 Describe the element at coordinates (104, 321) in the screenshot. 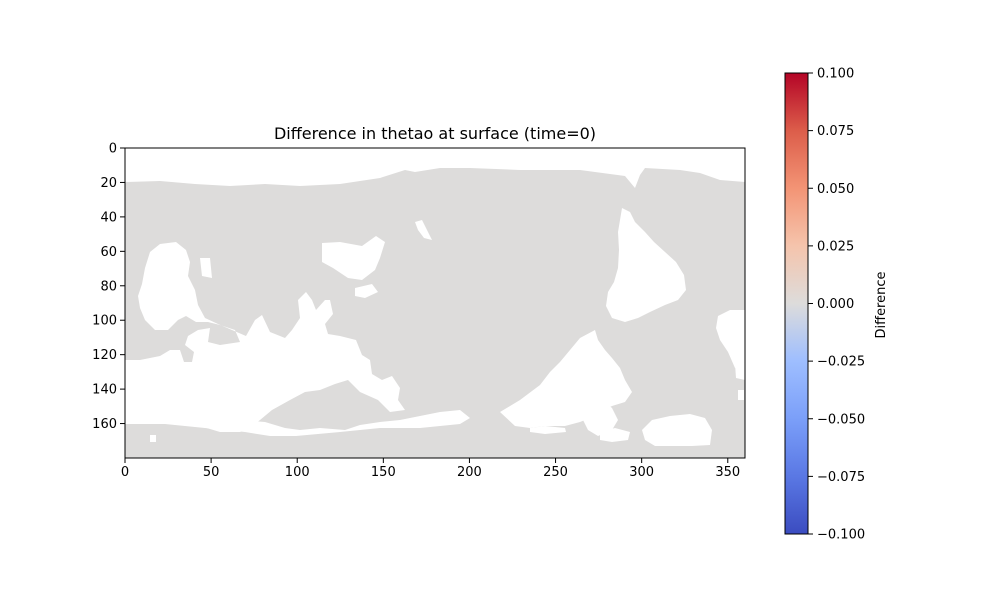

I see `y-tick-label: 100` at that location.